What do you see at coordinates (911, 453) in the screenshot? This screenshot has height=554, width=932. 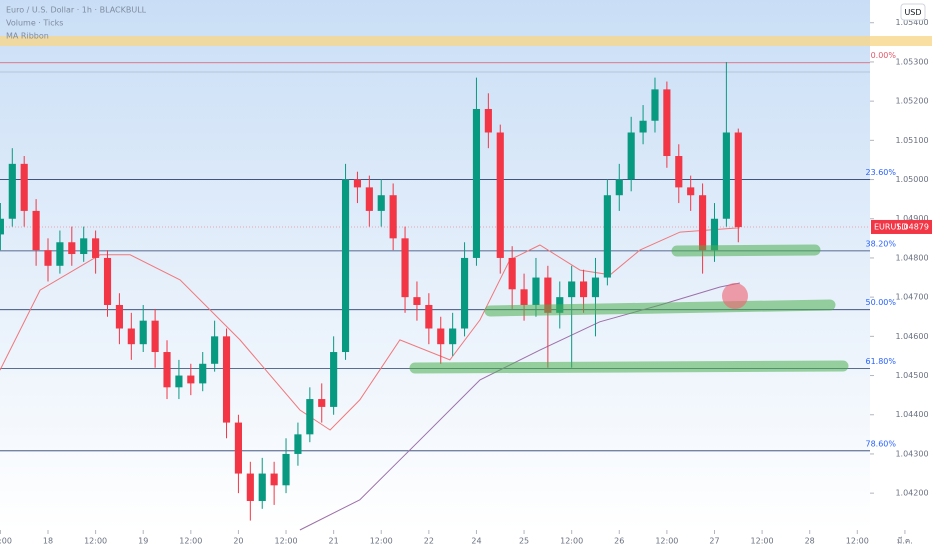 I see `y-tick-label: 1.04300` at bounding box center [911, 453].